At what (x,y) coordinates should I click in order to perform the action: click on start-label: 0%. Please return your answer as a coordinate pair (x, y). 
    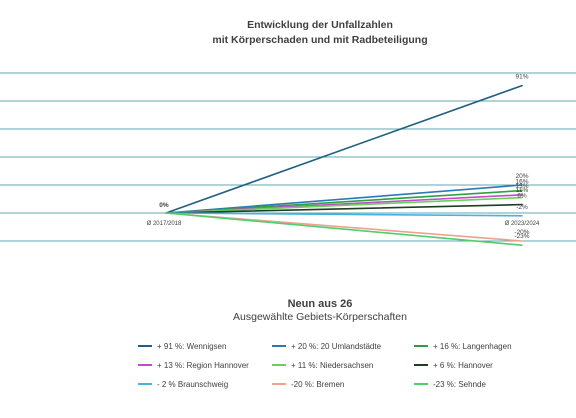
    Looking at the image, I should click on (164, 205).